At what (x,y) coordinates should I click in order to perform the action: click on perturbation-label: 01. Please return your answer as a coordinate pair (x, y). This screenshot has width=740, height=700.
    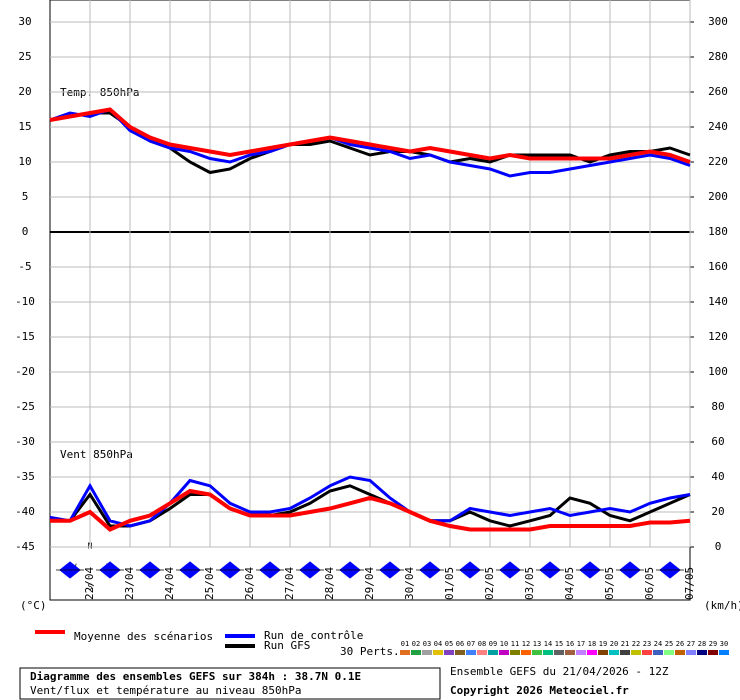
    Looking at the image, I should click on (405, 644).